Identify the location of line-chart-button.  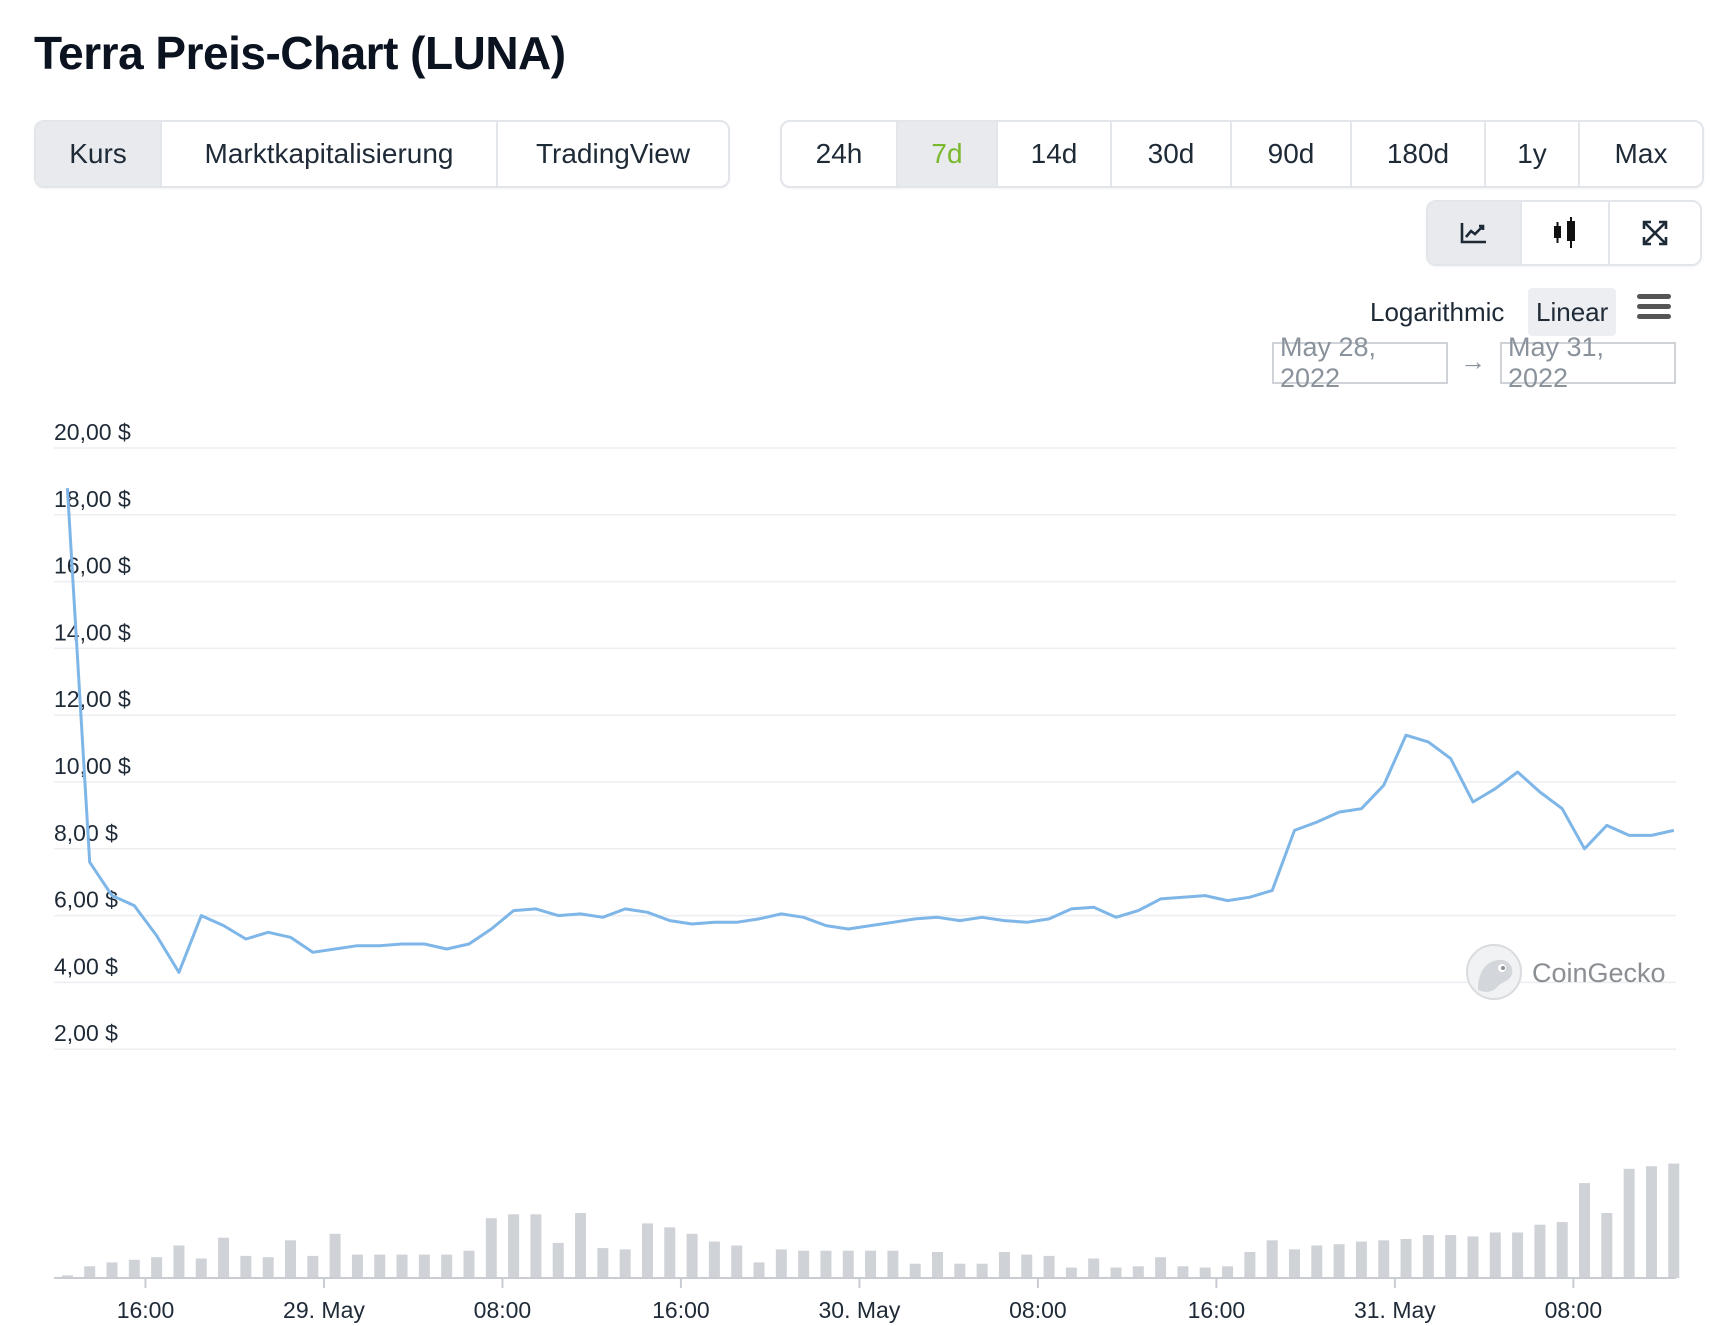
(1475, 233).